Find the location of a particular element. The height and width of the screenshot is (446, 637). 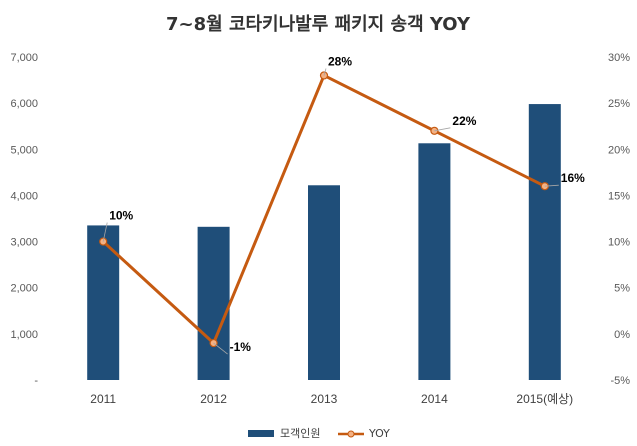

right-tick-label: 25% is located at coordinates (619, 104).